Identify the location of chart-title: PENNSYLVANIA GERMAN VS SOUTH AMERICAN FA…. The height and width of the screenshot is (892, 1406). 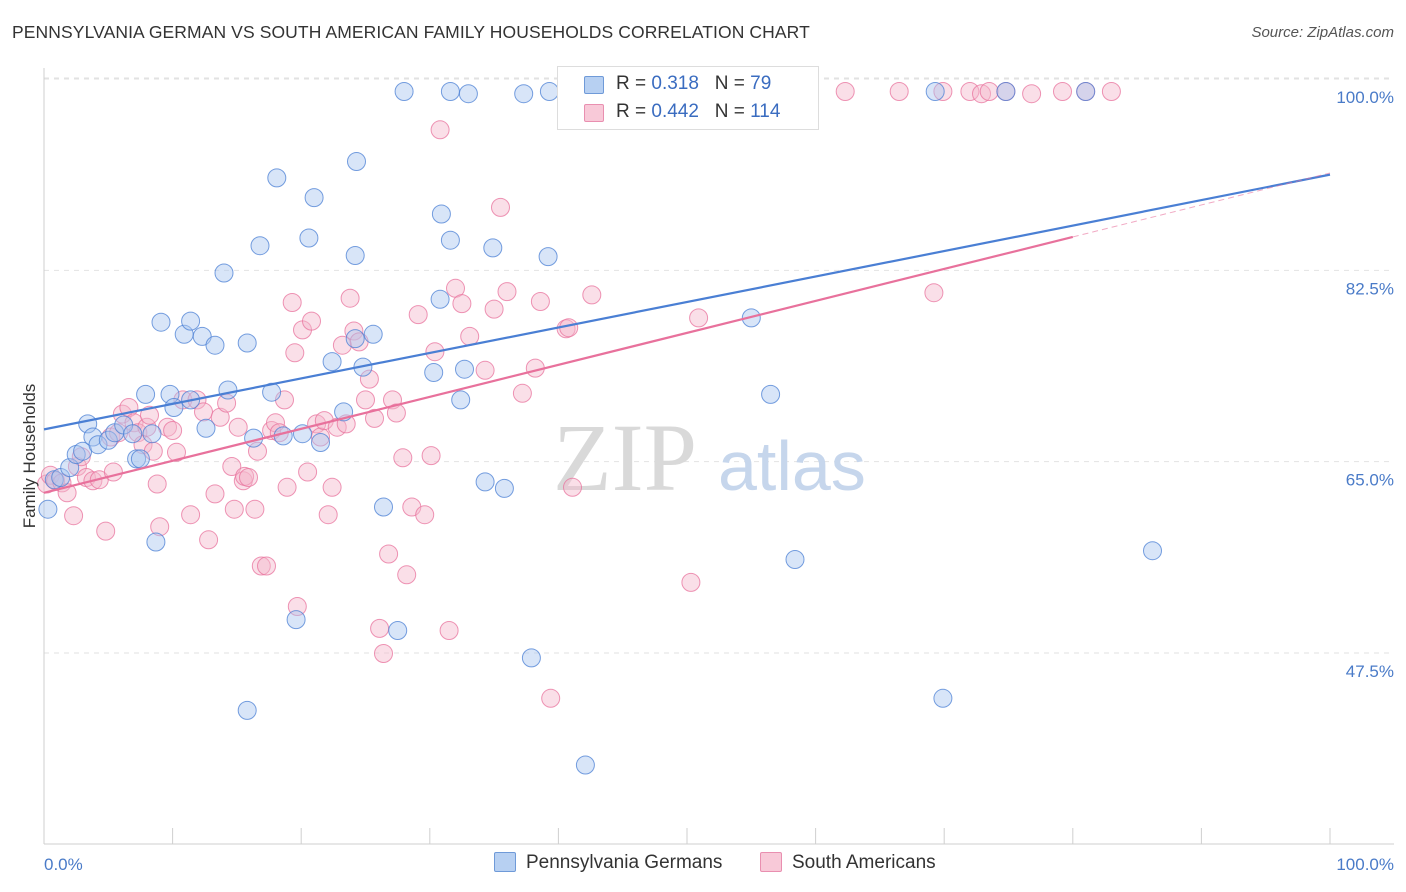
(411, 32).